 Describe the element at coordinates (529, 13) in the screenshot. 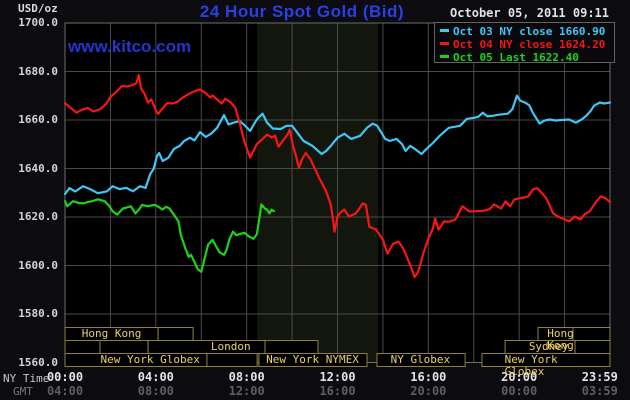

I see `datetime-label: October 05, 2011 09:11` at that location.